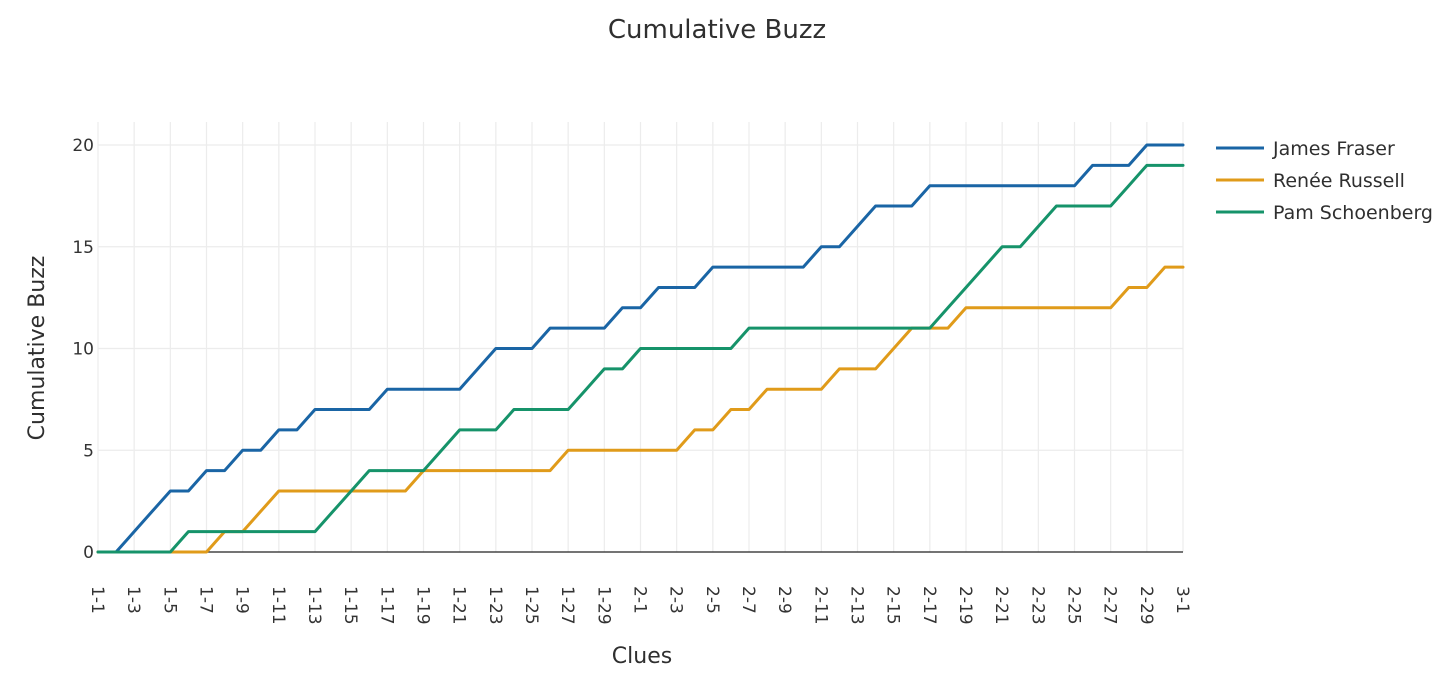 This screenshot has height=676, width=1456. I want to click on chart-title: Cumulative Buzz, so click(717, 30).